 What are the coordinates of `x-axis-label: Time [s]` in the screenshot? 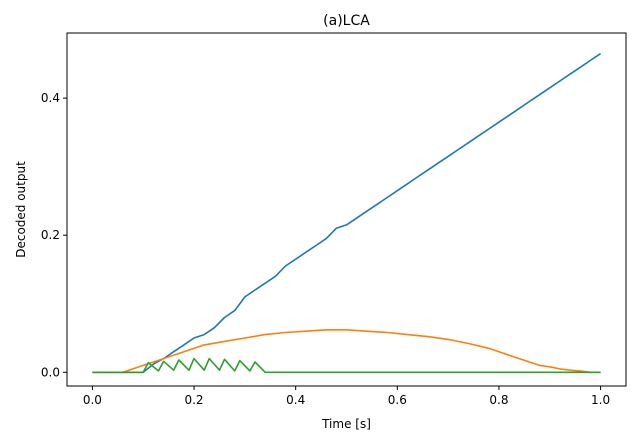 It's located at (346, 424).